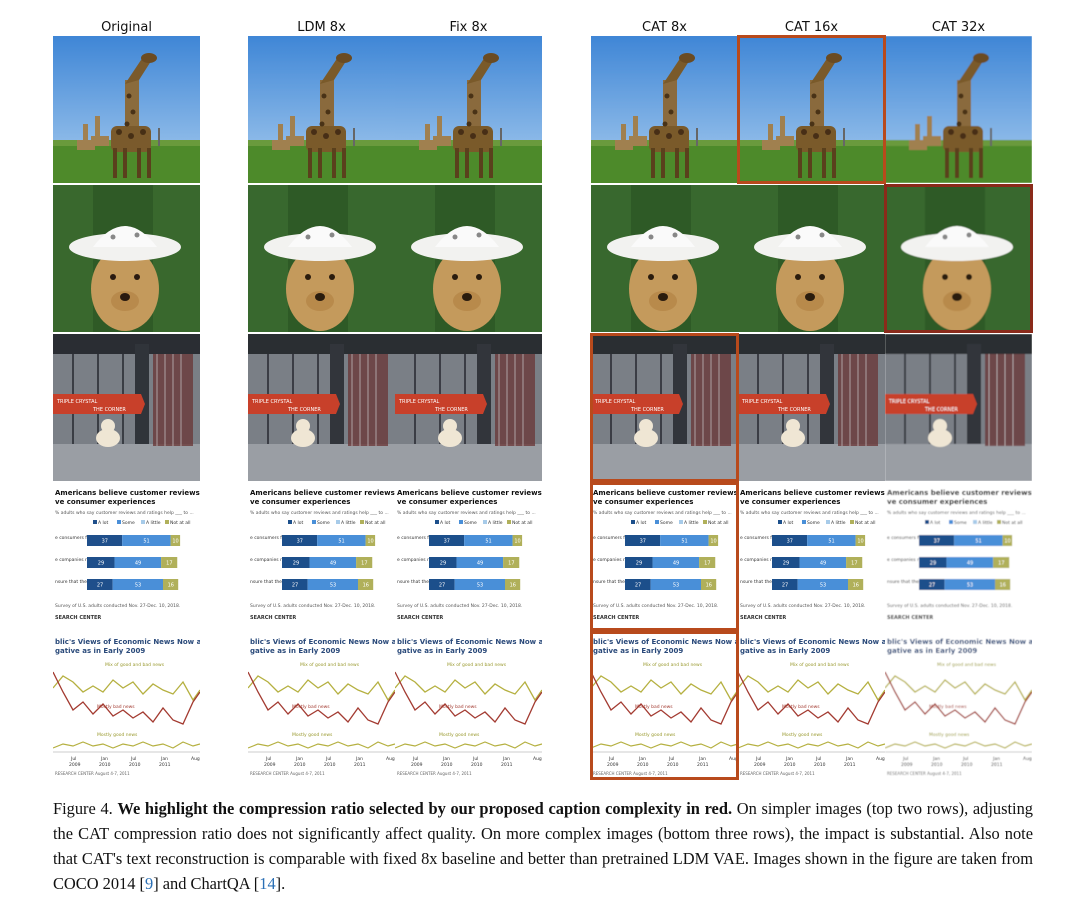 The width and height of the screenshot is (1080, 913). What do you see at coordinates (206, 883) in the screenshot?
I see `caption-text-mid: ] and ChartQA [` at bounding box center [206, 883].